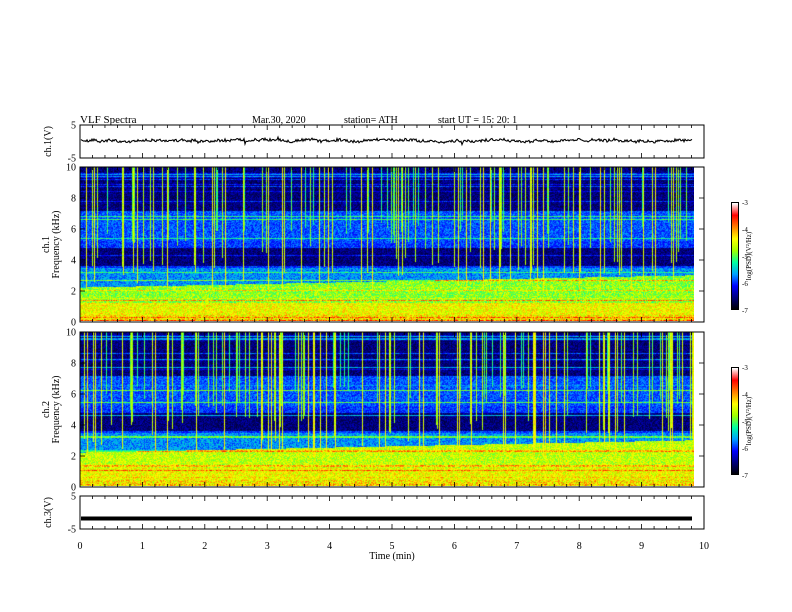 The width and height of the screenshot is (792, 612). I want to click on x-tick-label: 6, so click(454, 546).